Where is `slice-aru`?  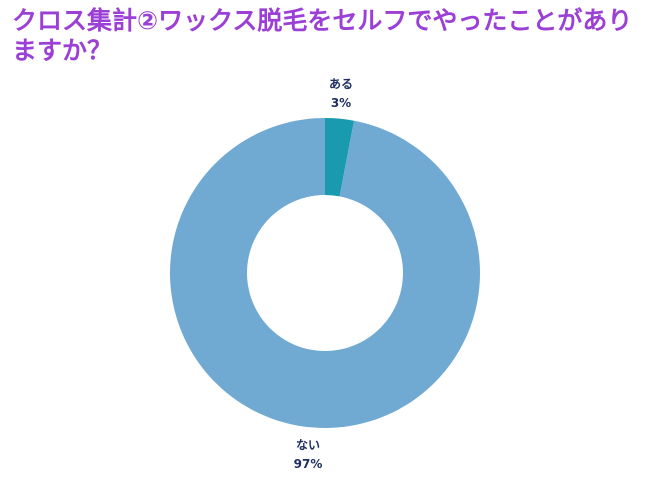
slice-aru is located at coordinates (340, 157).